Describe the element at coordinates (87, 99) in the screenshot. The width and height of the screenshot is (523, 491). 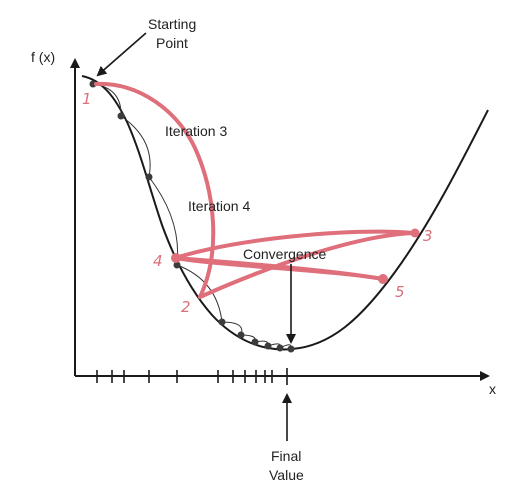
I see `hand-number-1: 1` at that location.